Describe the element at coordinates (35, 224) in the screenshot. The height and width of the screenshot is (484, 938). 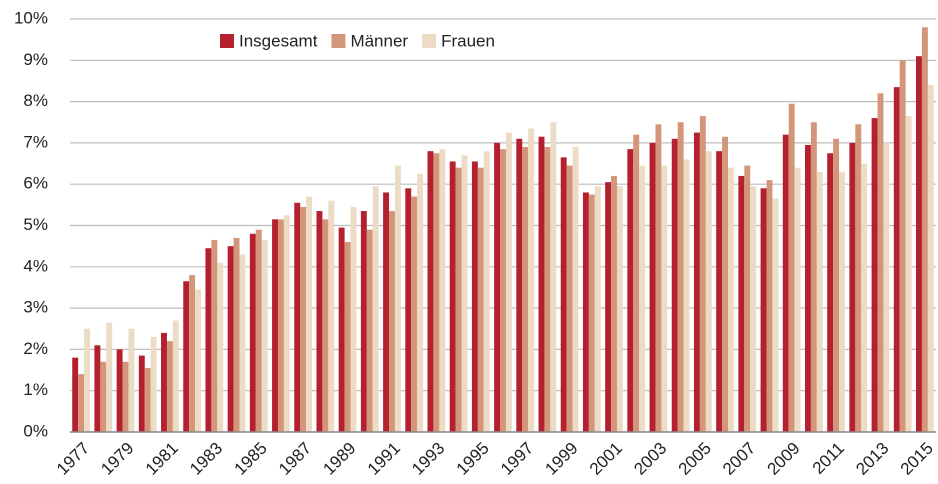
I see `y-tick-label: 5%` at that location.